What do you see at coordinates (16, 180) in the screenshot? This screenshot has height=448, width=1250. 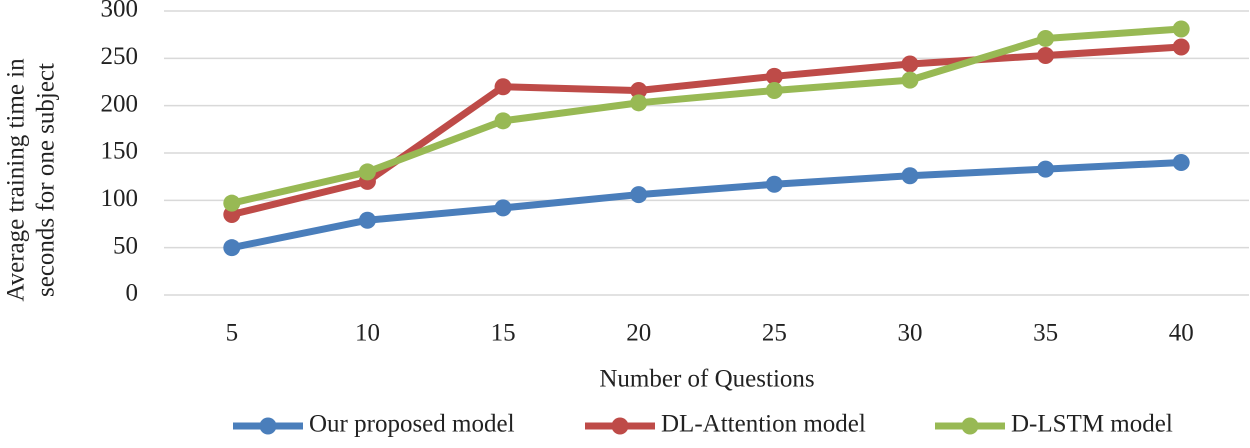 I see `y-axis-label: Average training time in` at bounding box center [16, 180].